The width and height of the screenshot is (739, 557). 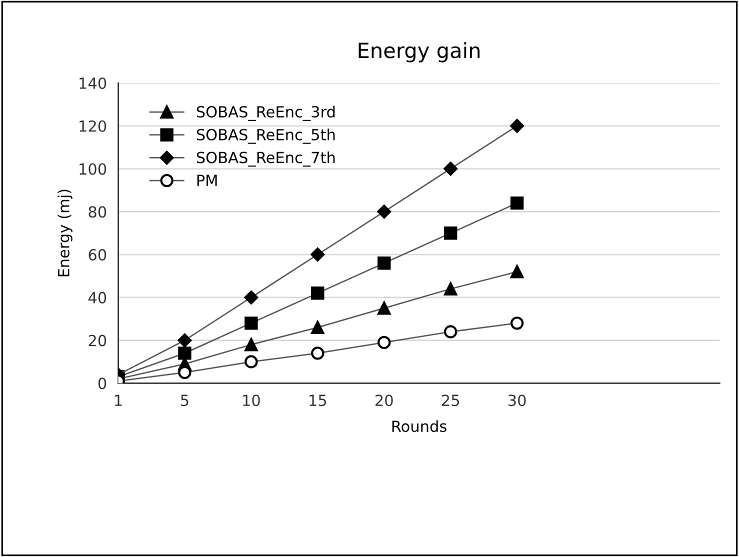 I want to click on y-tick-label: 100, so click(x=93, y=169).